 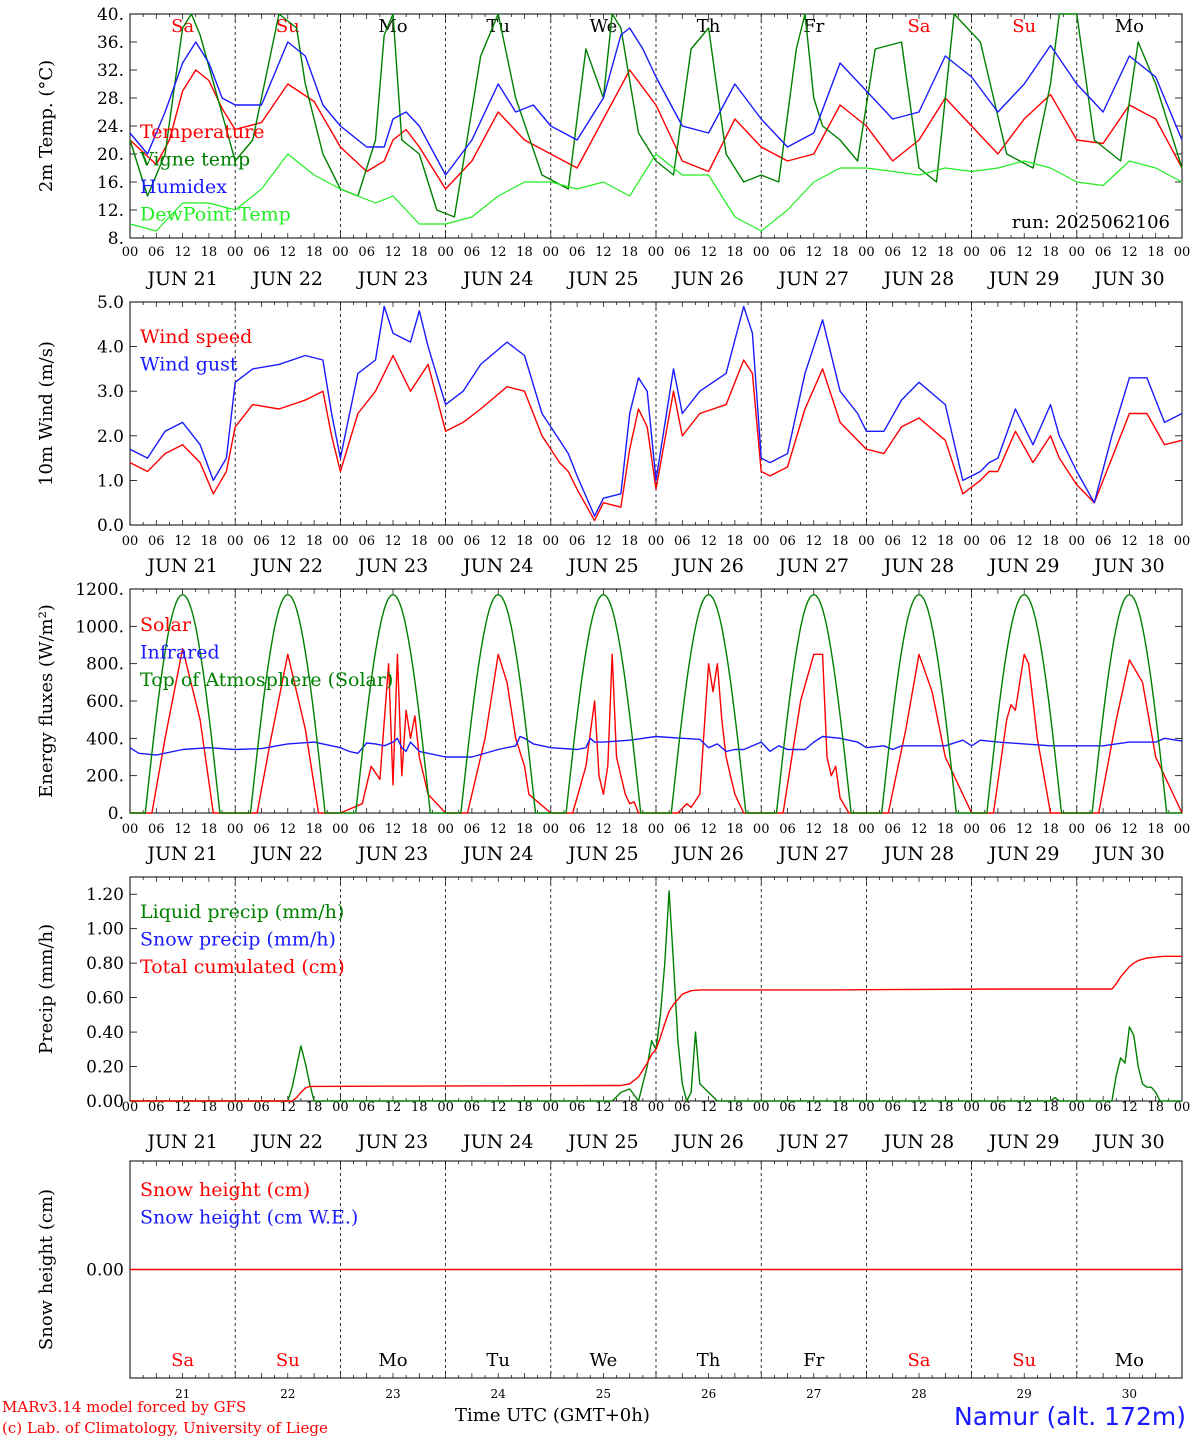 What do you see at coordinates (708, 1394) in the screenshot?
I see `snow-day-number: 26` at bounding box center [708, 1394].